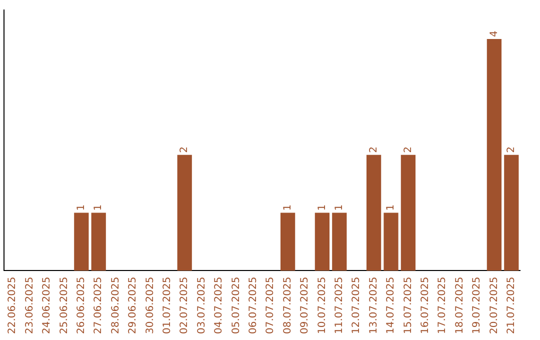  What do you see at coordinates (494, 33) in the screenshot?
I see `data-label: 4` at bounding box center [494, 33].